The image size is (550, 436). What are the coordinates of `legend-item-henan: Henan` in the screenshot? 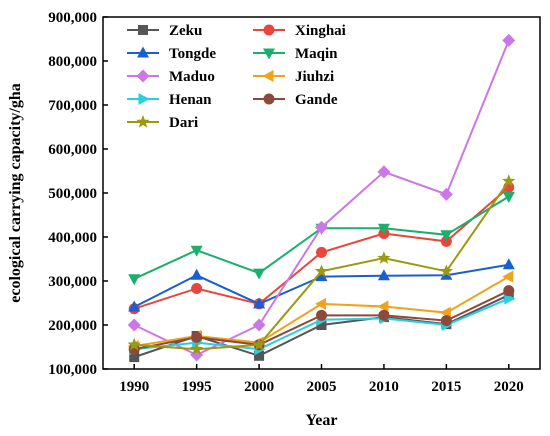 It's located at (169, 100).